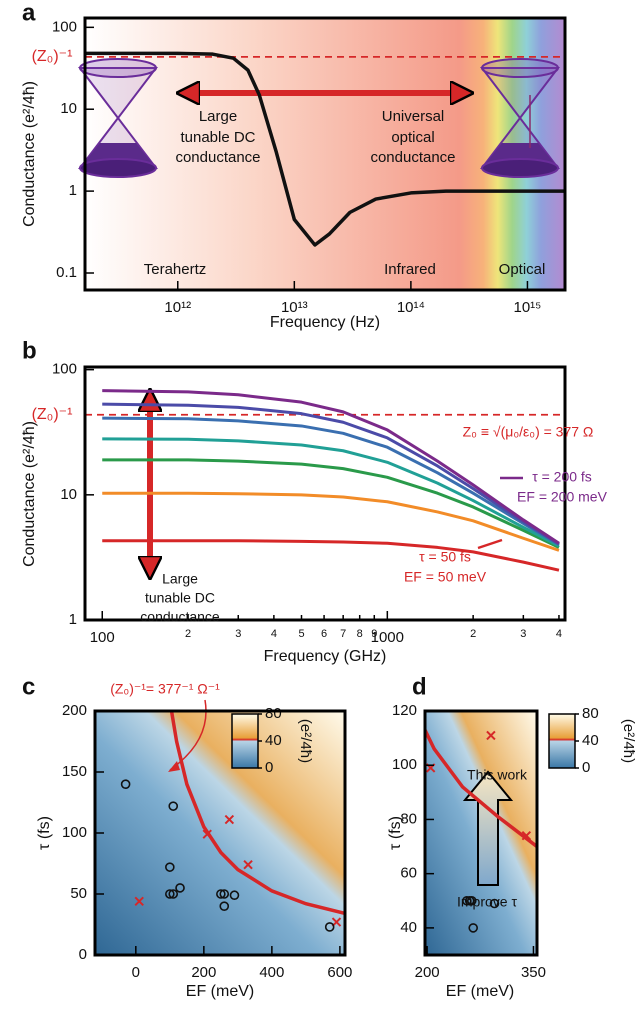  I want to click on y-tick-label: 120, so click(404, 710).